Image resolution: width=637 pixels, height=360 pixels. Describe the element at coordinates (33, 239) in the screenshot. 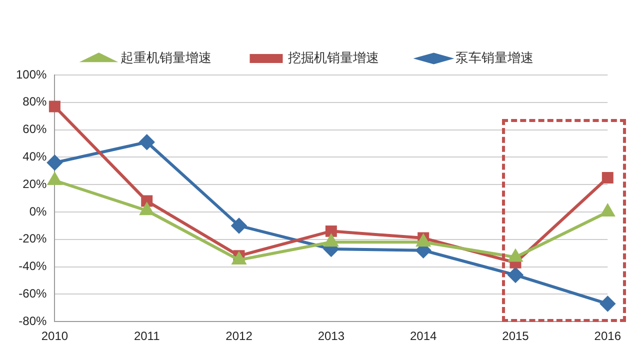

I see `y-tick-label: -20%` at that location.